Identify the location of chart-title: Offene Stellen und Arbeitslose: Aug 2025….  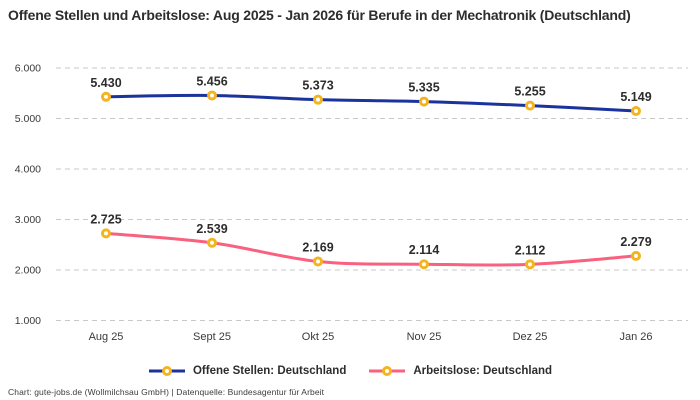
(319, 15).